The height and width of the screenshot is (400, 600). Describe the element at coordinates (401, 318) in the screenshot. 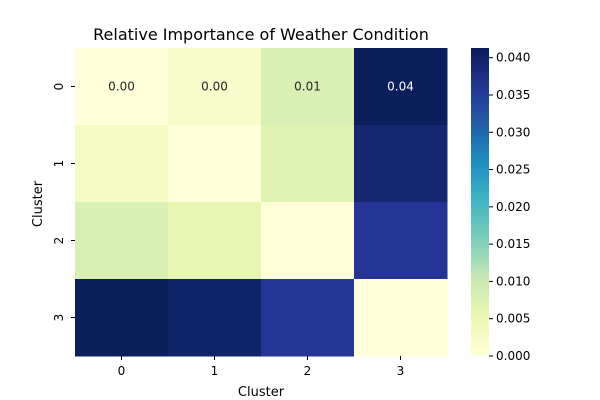

I see `heatmap-cell-r3-c3` at that location.